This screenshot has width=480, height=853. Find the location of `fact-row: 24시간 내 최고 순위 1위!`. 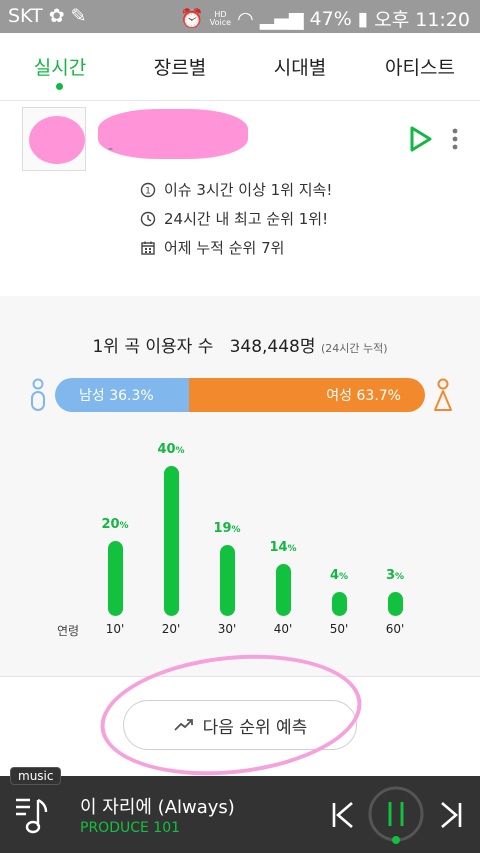

fact-row: 24시간 내 최고 순위 1위! is located at coordinates (236, 218).